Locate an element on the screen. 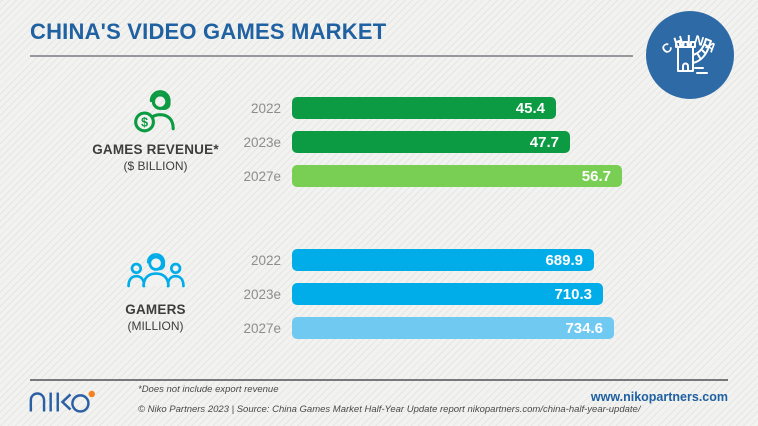  gamers-section-unit: (MILLION) is located at coordinates (155, 326).